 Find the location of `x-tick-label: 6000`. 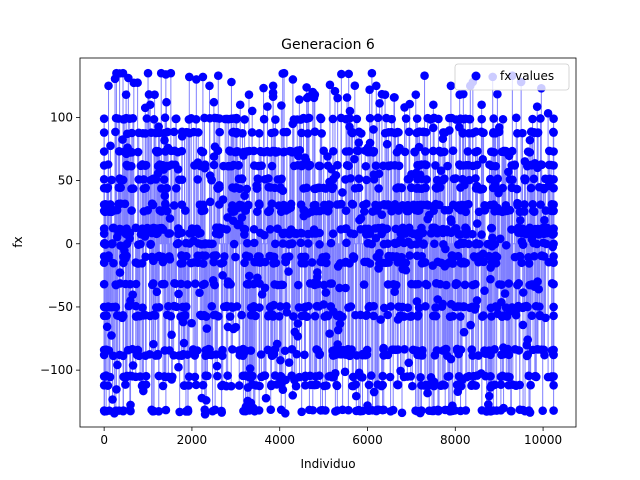

x-tick-label: 6000 is located at coordinates (367, 440).